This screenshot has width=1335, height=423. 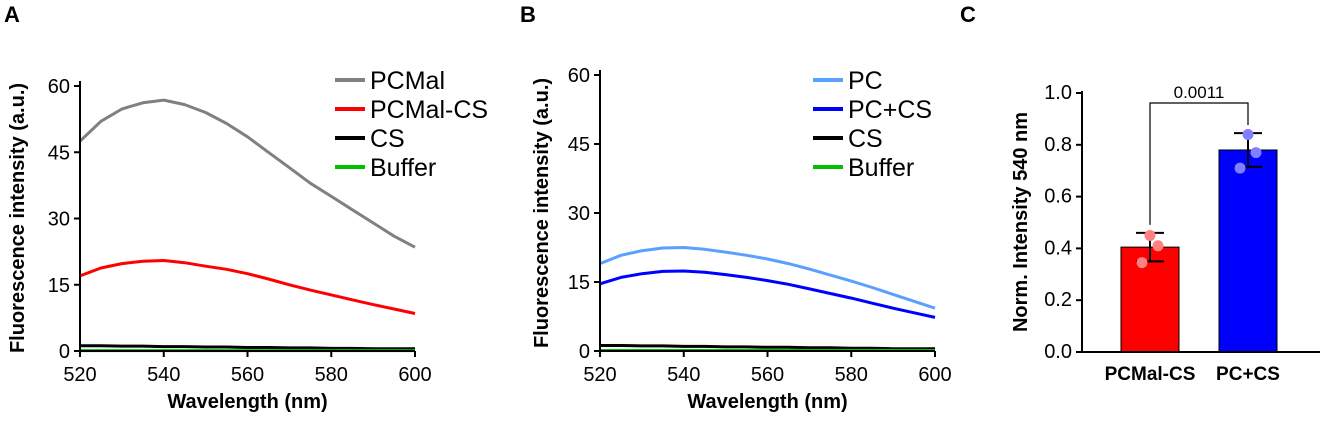 I want to click on series-line-pc, so click(x=767, y=278).